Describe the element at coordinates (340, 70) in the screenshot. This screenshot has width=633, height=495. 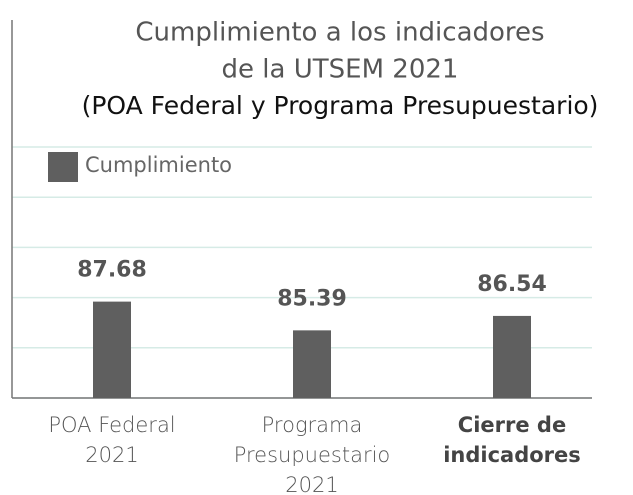
I see `chart-title: de la UTSEM 2021` at that location.